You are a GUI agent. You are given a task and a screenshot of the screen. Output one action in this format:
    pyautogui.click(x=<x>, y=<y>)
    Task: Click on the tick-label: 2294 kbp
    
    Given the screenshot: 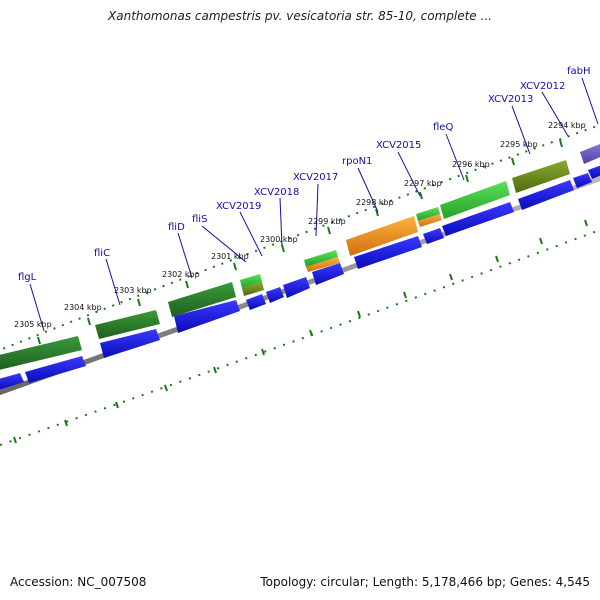 What is the action you would take?
    pyautogui.click(x=567, y=125)
    